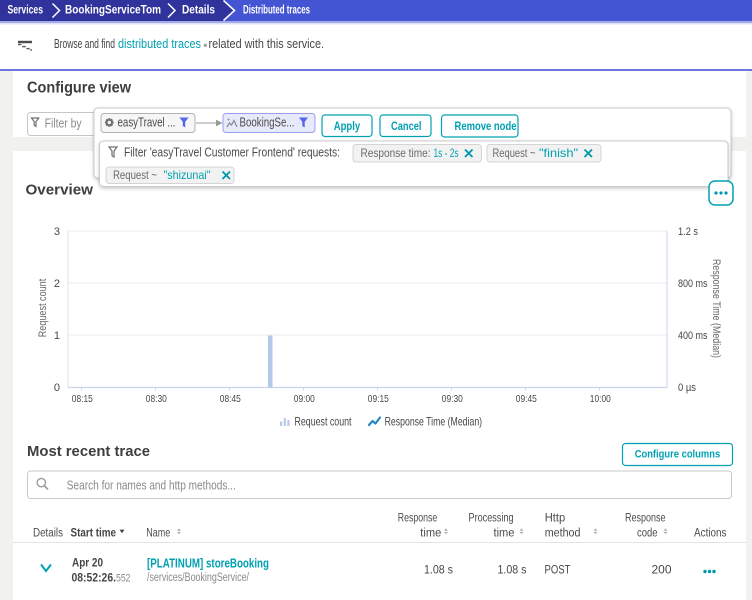 This screenshot has height=600, width=752. I want to click on svg-text: Cancel, so click(406, 127).